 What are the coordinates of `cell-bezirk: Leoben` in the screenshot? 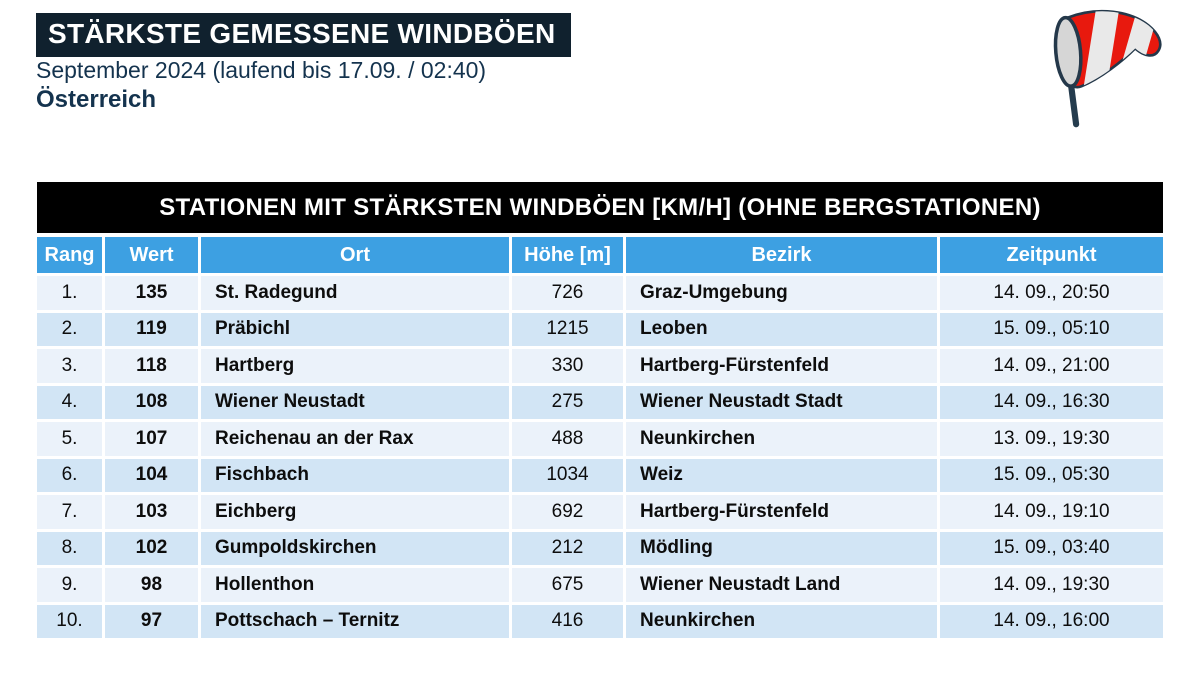 It's located at (781, 329).